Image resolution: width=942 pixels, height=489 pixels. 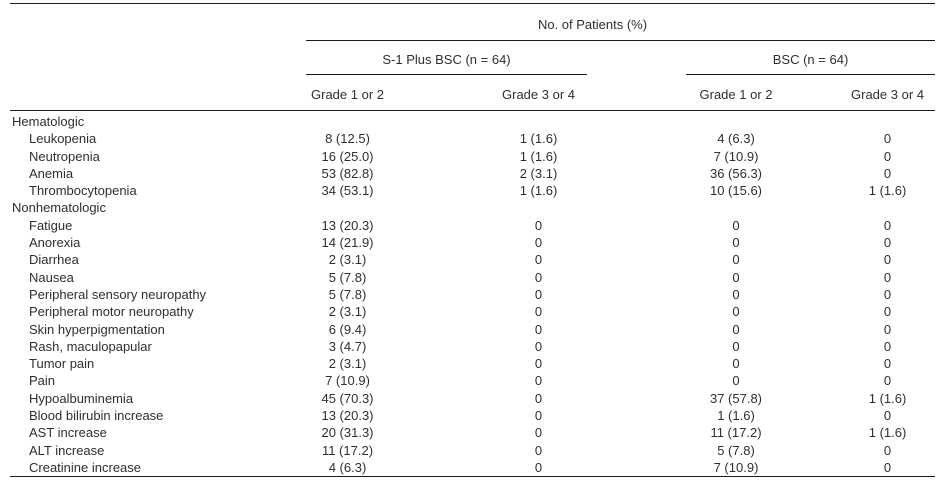 I want to click on section-label: Hematologic, so click(x=48, y=121).